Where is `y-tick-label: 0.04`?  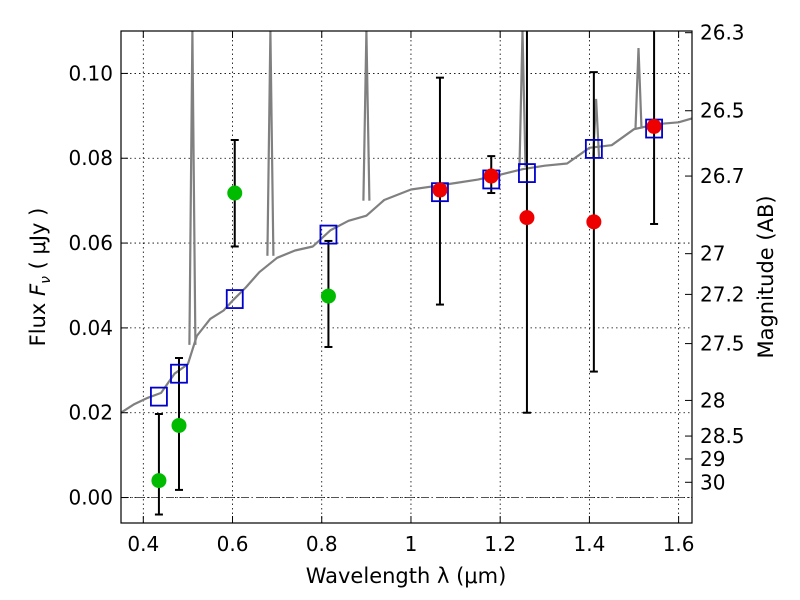 y-tick-label: 0.04 is located at coordinates (90, 328).